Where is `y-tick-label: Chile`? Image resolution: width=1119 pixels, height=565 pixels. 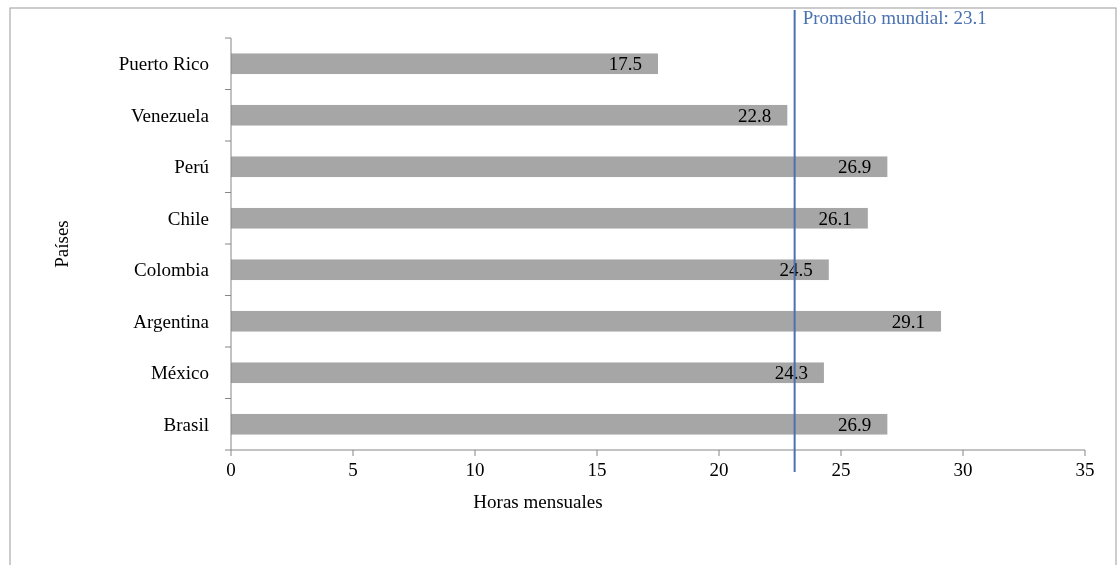 y-tick-label: Chile is located at coordinates (188, 218).